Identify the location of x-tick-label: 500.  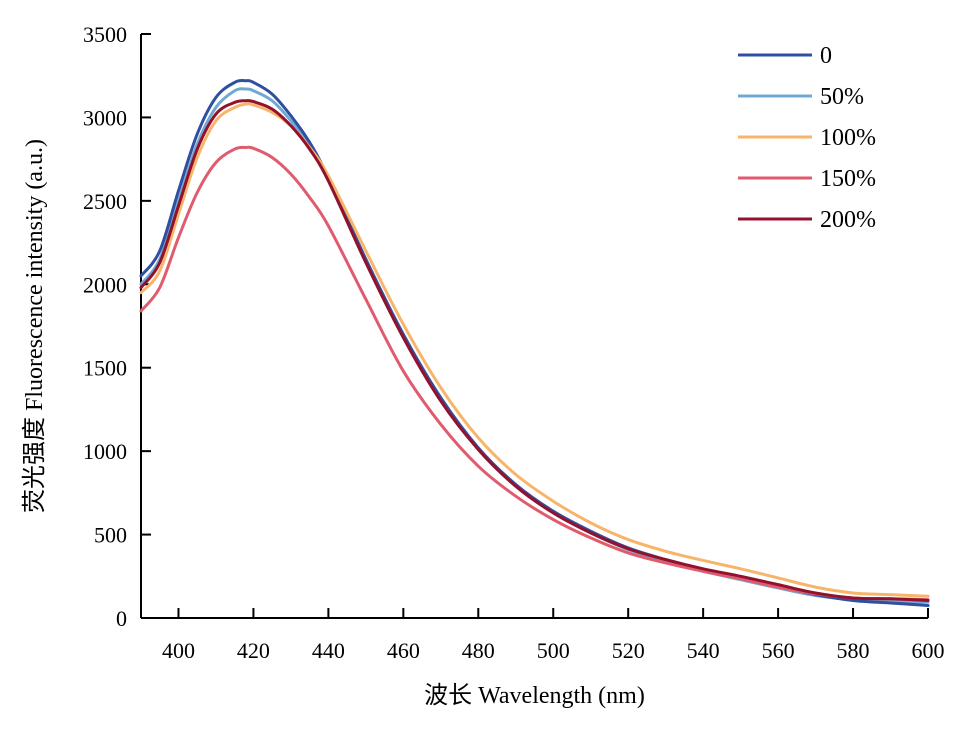
(553, 650).